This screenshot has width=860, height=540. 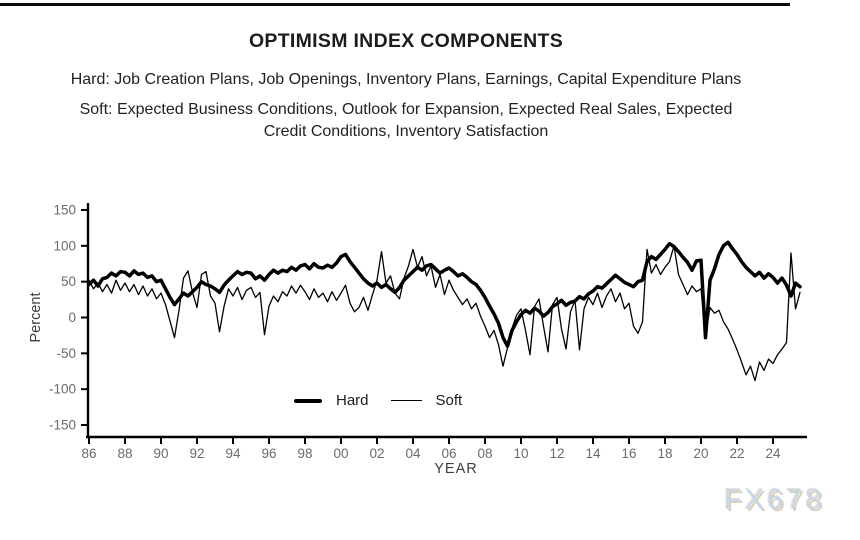 What do you see at coordinates (395, 4) in the screenshot?
I see `top-rule` at bounding box center [395, 4].